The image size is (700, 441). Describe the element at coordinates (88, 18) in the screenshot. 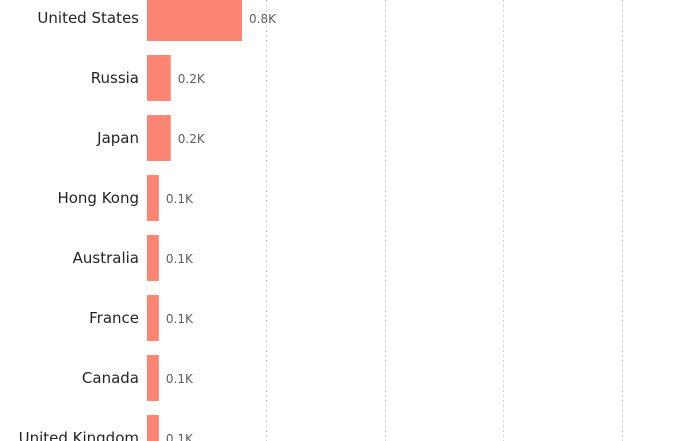

I see `category-label: United States` at that location.